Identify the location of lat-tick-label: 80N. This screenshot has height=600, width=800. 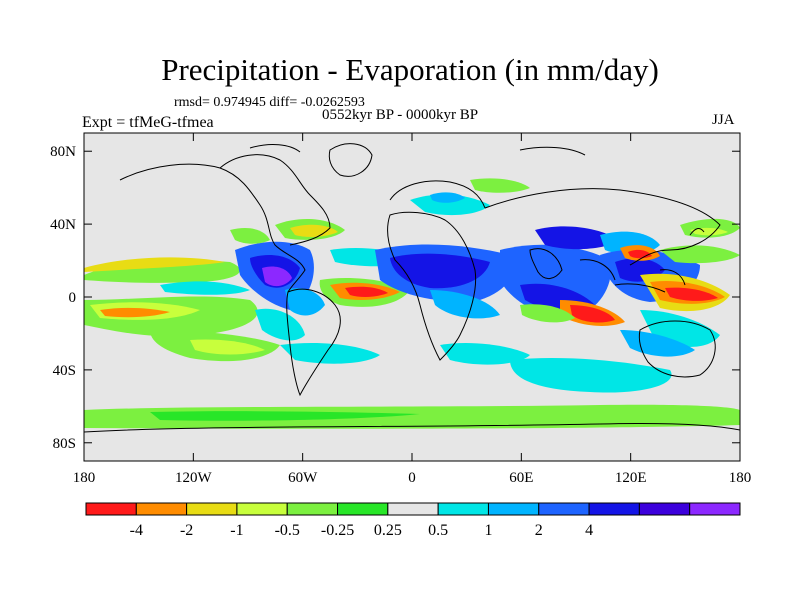
(63, 152).